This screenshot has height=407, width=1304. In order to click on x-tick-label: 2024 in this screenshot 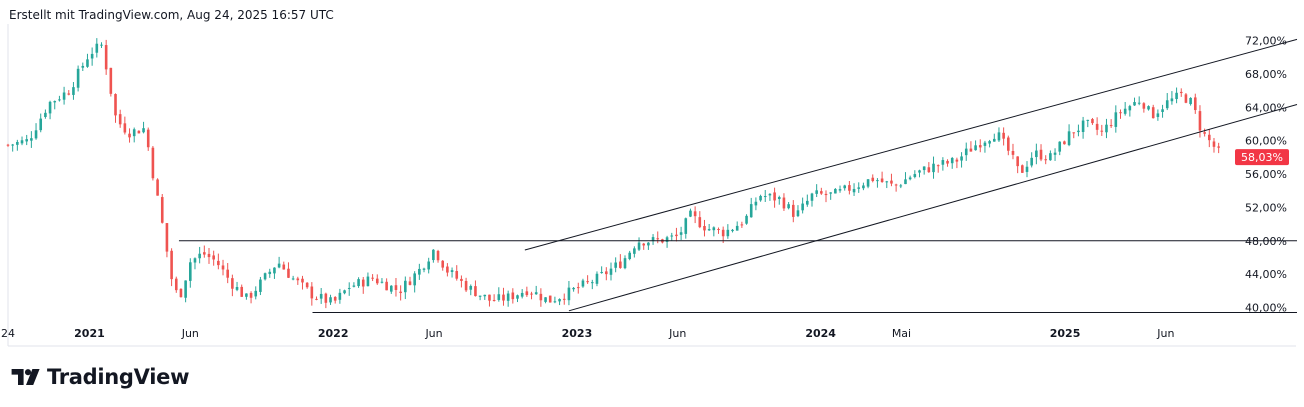, I will do `click(820, 333)`.